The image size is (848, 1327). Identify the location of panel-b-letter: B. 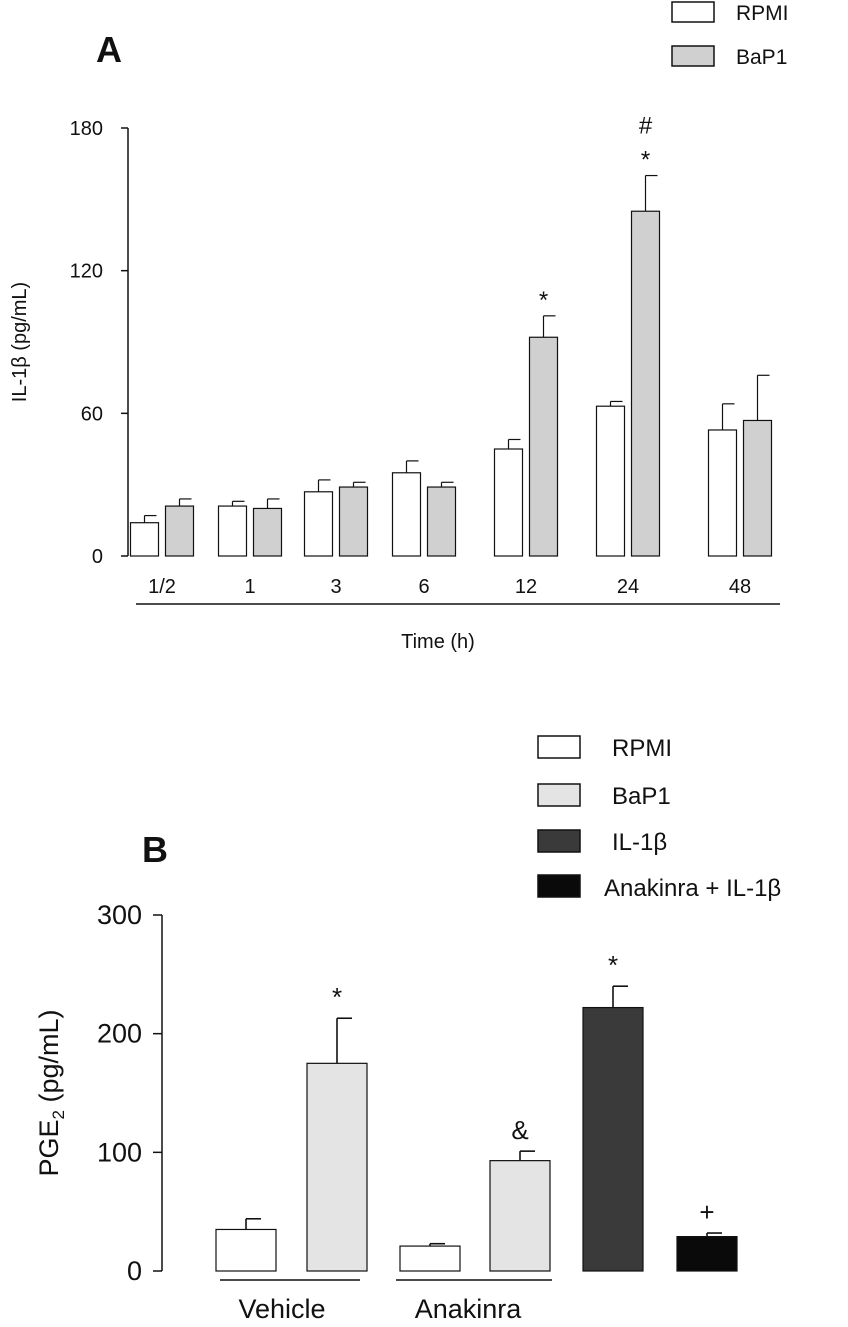
(155, 849).